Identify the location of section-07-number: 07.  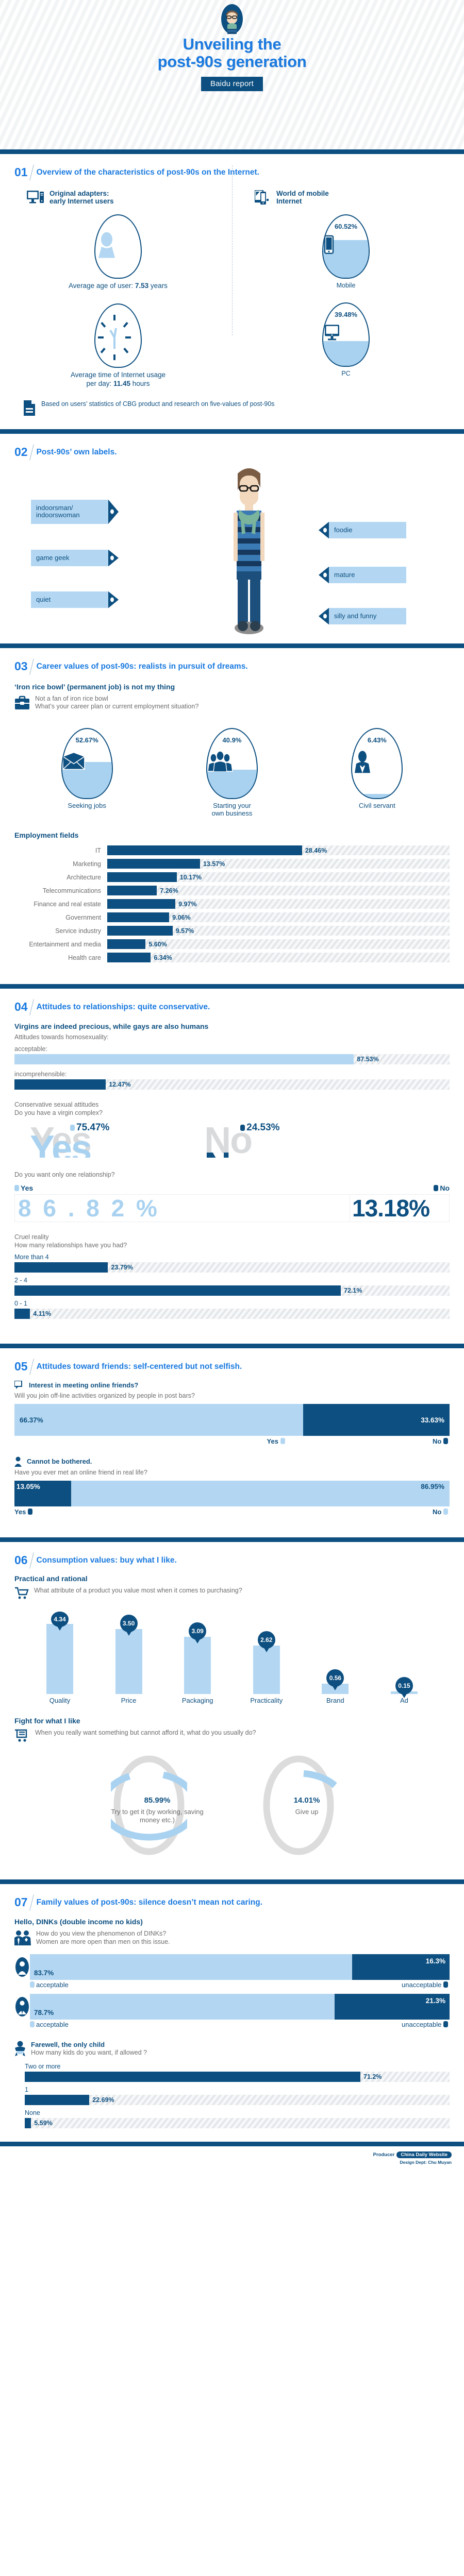
(23, 1902).